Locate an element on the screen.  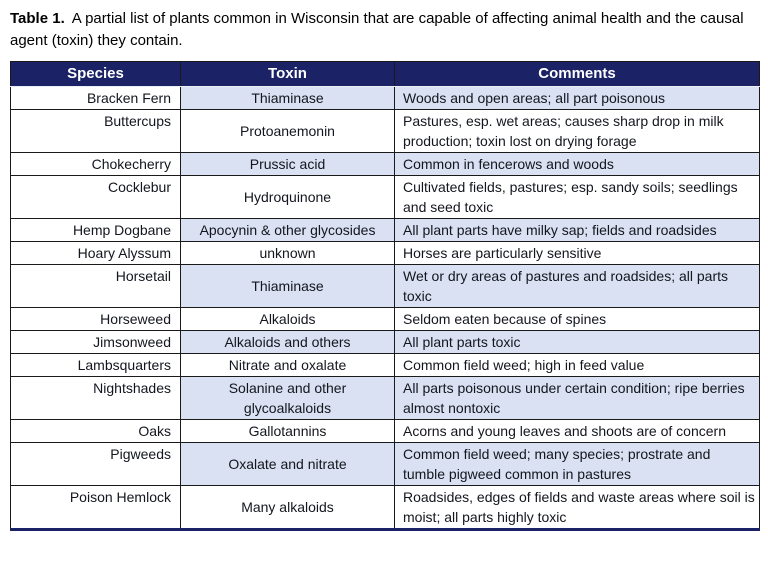
column-header-comments: Comments is located at coordinates (577, 74).